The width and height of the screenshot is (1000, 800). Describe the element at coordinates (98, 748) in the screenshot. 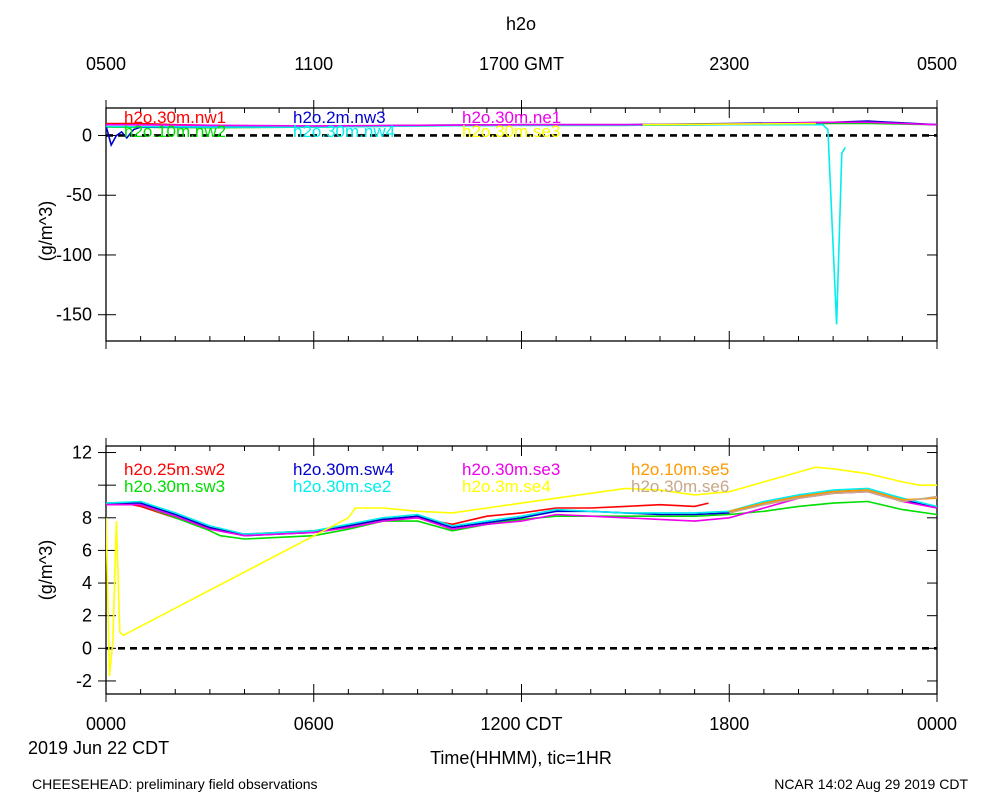

I see `date-label: 2019 Jun 22 CDT` at that location.